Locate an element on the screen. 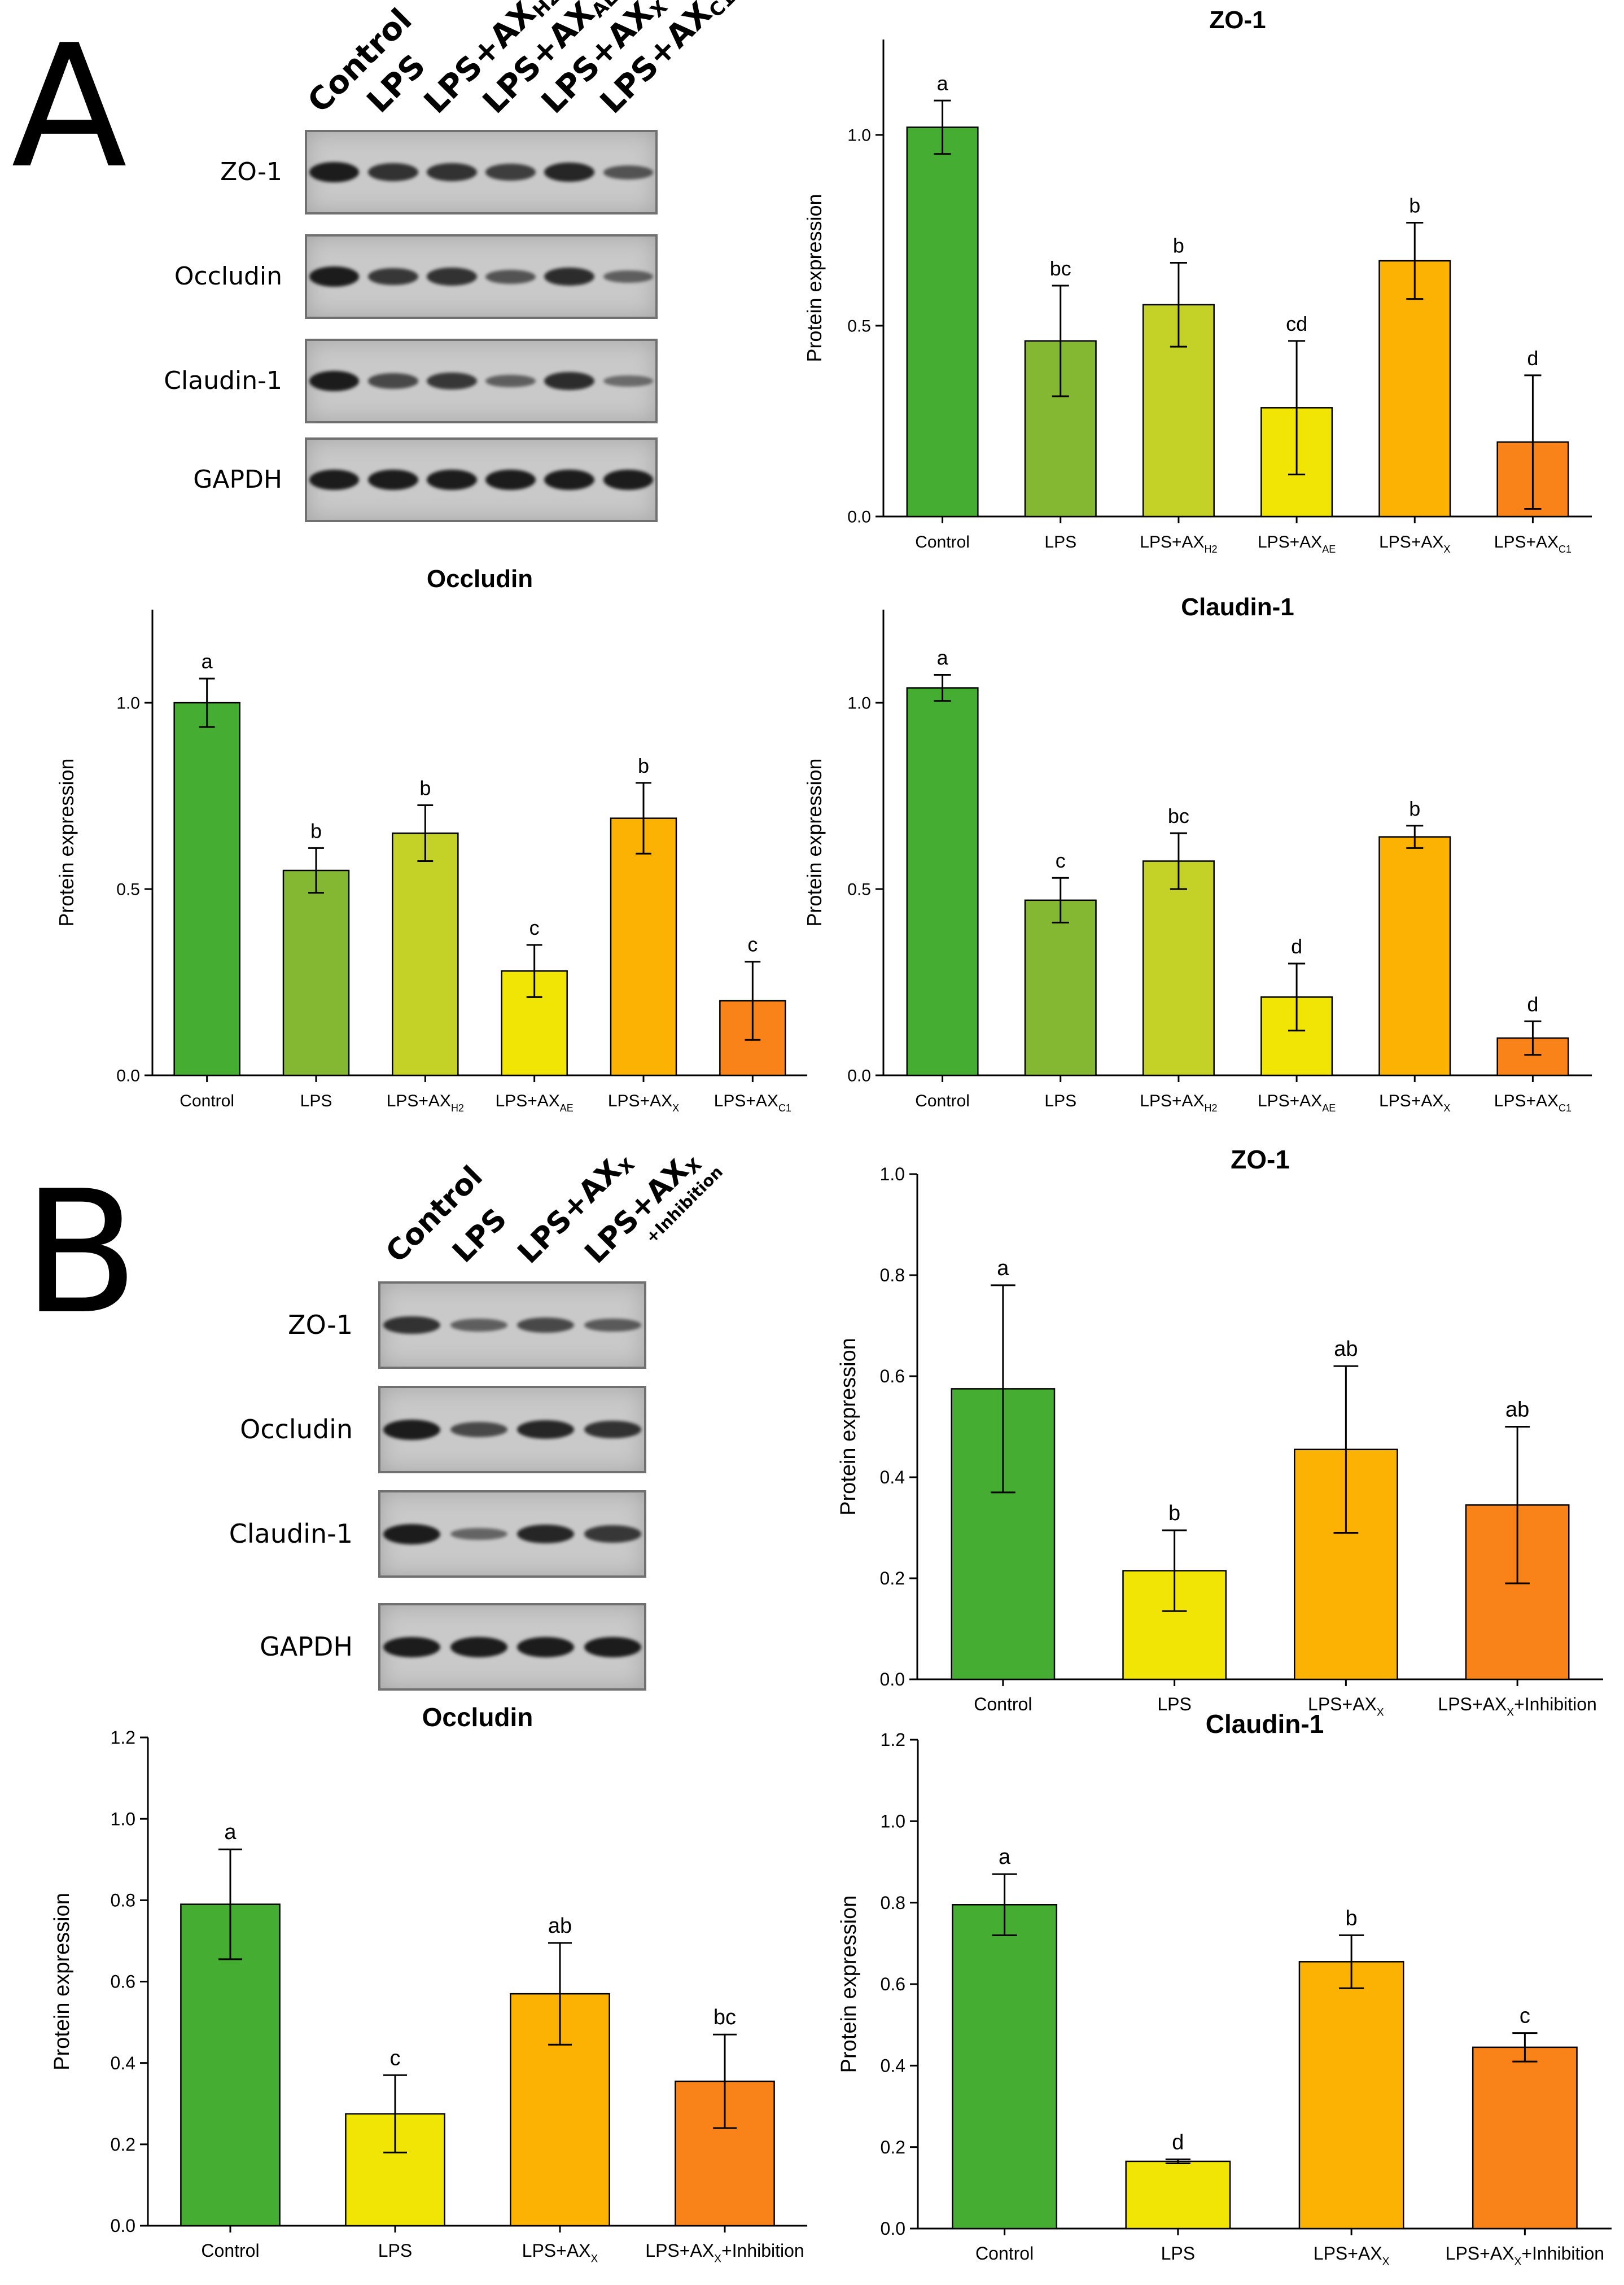 The image size is (1624, 2285). x-category-label: LPS+AXX+Inhibition is located at coordinates (1525, 2255).